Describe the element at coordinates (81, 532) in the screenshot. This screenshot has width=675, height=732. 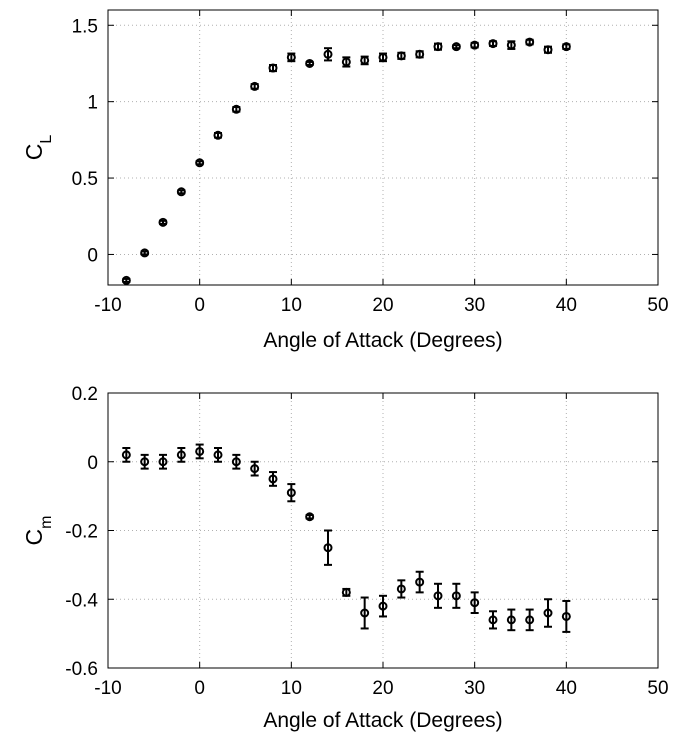
I see `y-tick-label: -0.2` at that location.